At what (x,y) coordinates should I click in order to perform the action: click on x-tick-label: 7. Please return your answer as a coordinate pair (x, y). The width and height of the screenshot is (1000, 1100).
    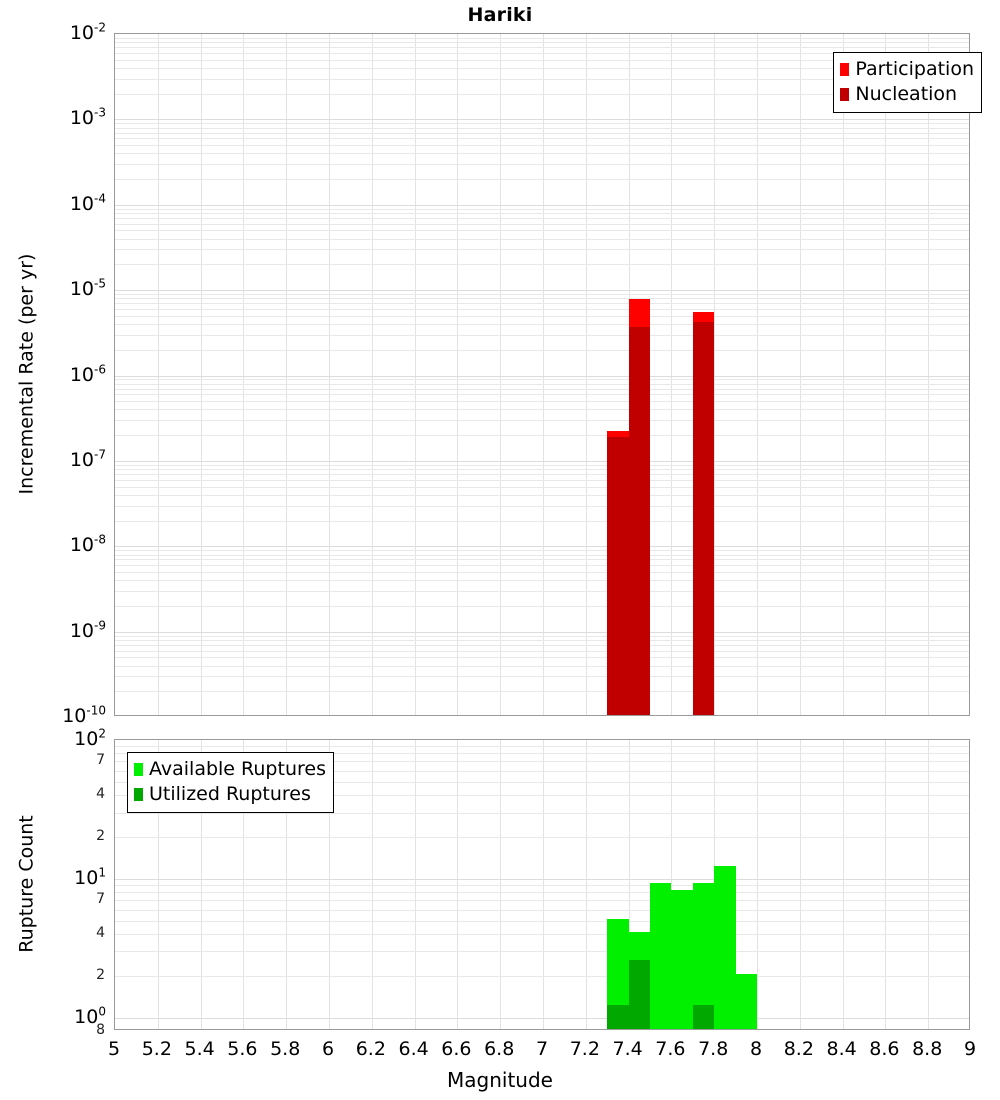
    Looking at the image, I should click on (542, 1049).